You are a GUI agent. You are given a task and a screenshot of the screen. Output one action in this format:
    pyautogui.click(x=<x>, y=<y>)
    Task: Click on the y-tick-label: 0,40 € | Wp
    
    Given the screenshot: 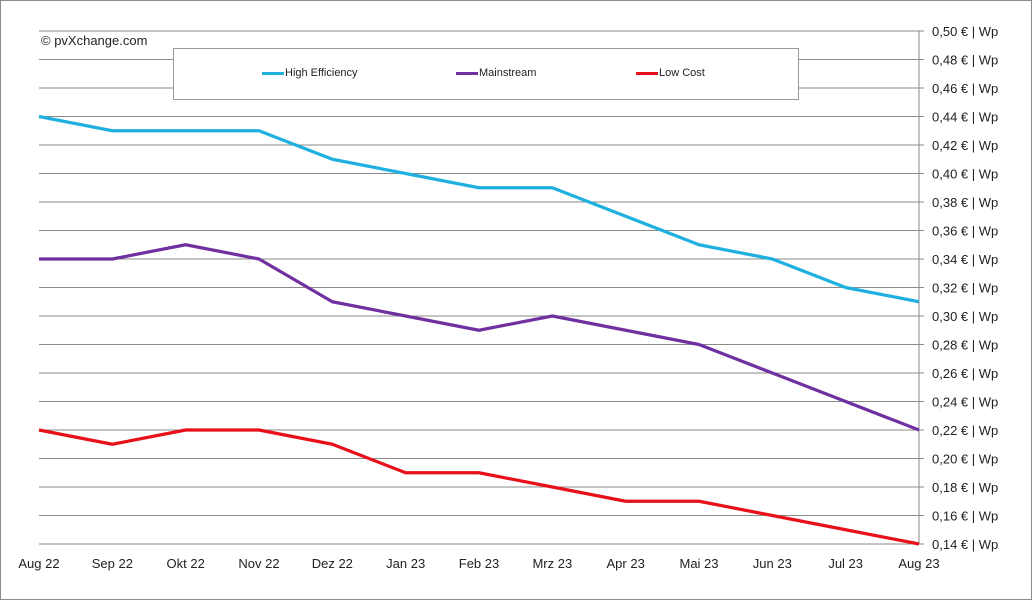 What is the action you would take?
    pyautogui.click(x=965, y=174)
    